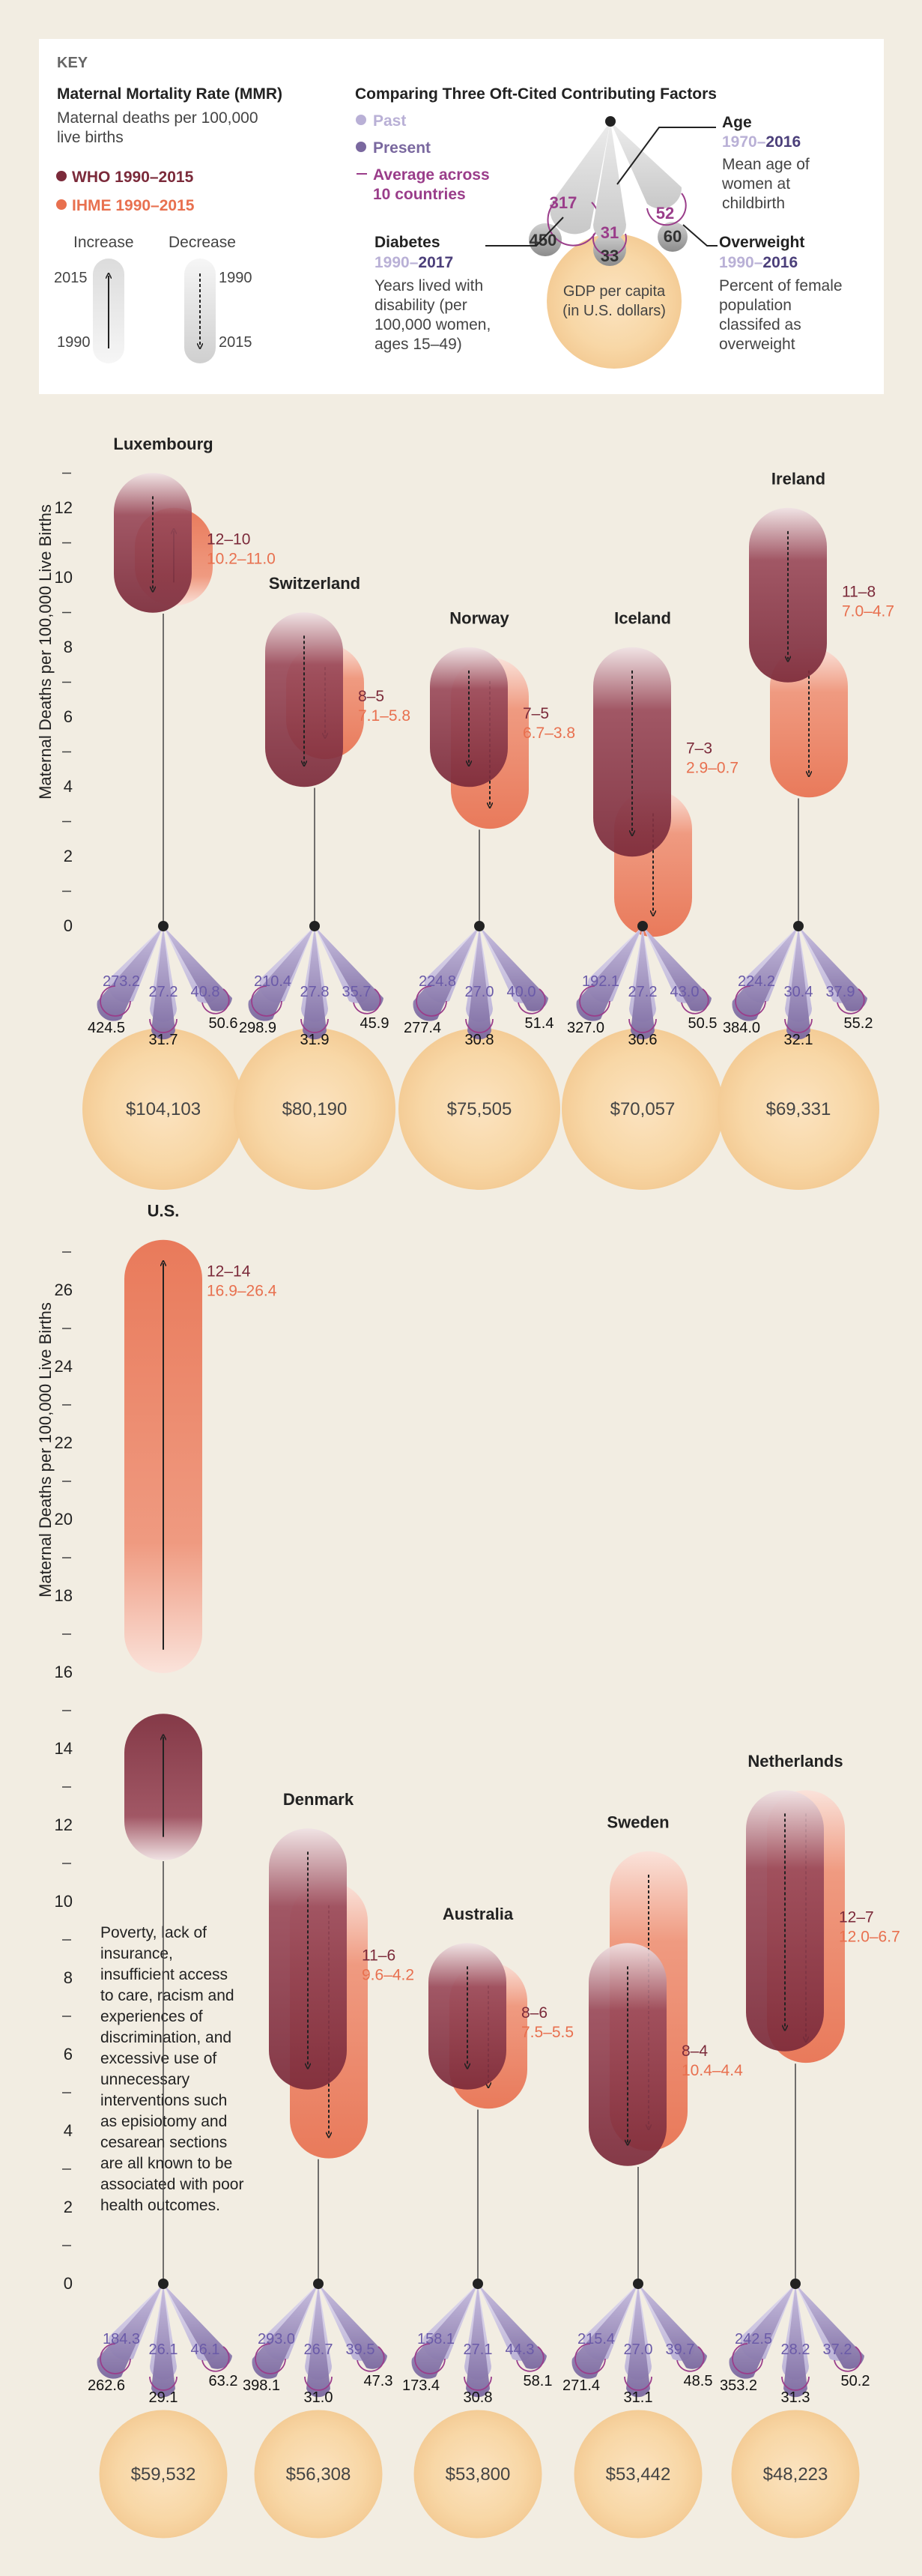 The image size is (922, 2576). Describe the element at coordinates (390, 121) in the screenshot. I see `past-legend-label: Past` at that location.